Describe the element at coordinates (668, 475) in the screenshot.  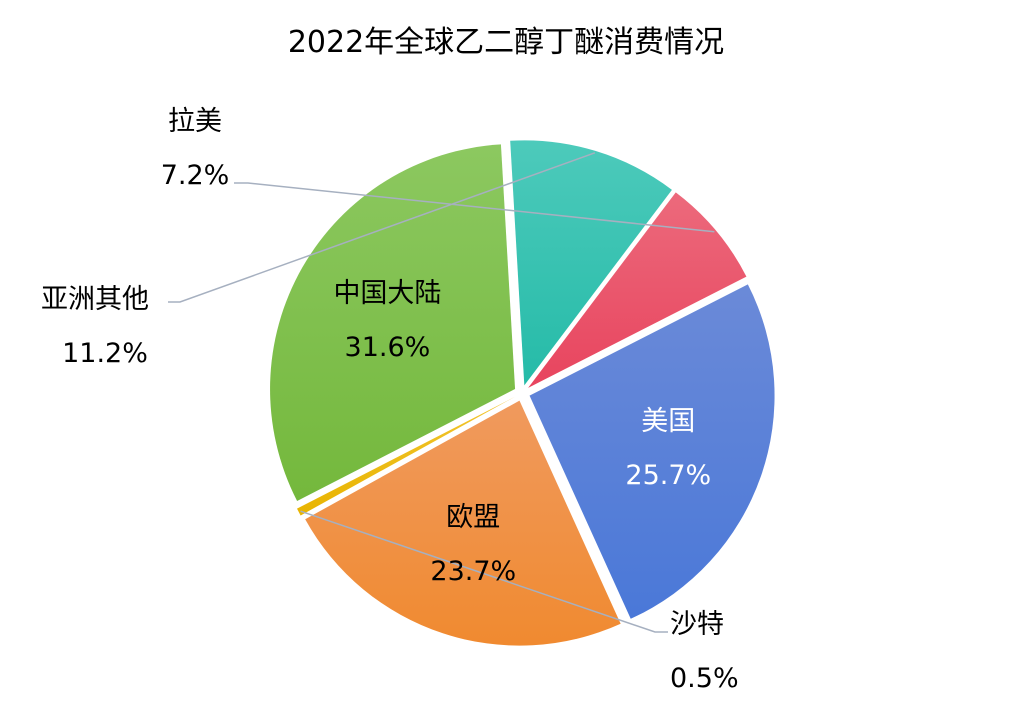
I see `slice-label-value: 25.7%` at that location.